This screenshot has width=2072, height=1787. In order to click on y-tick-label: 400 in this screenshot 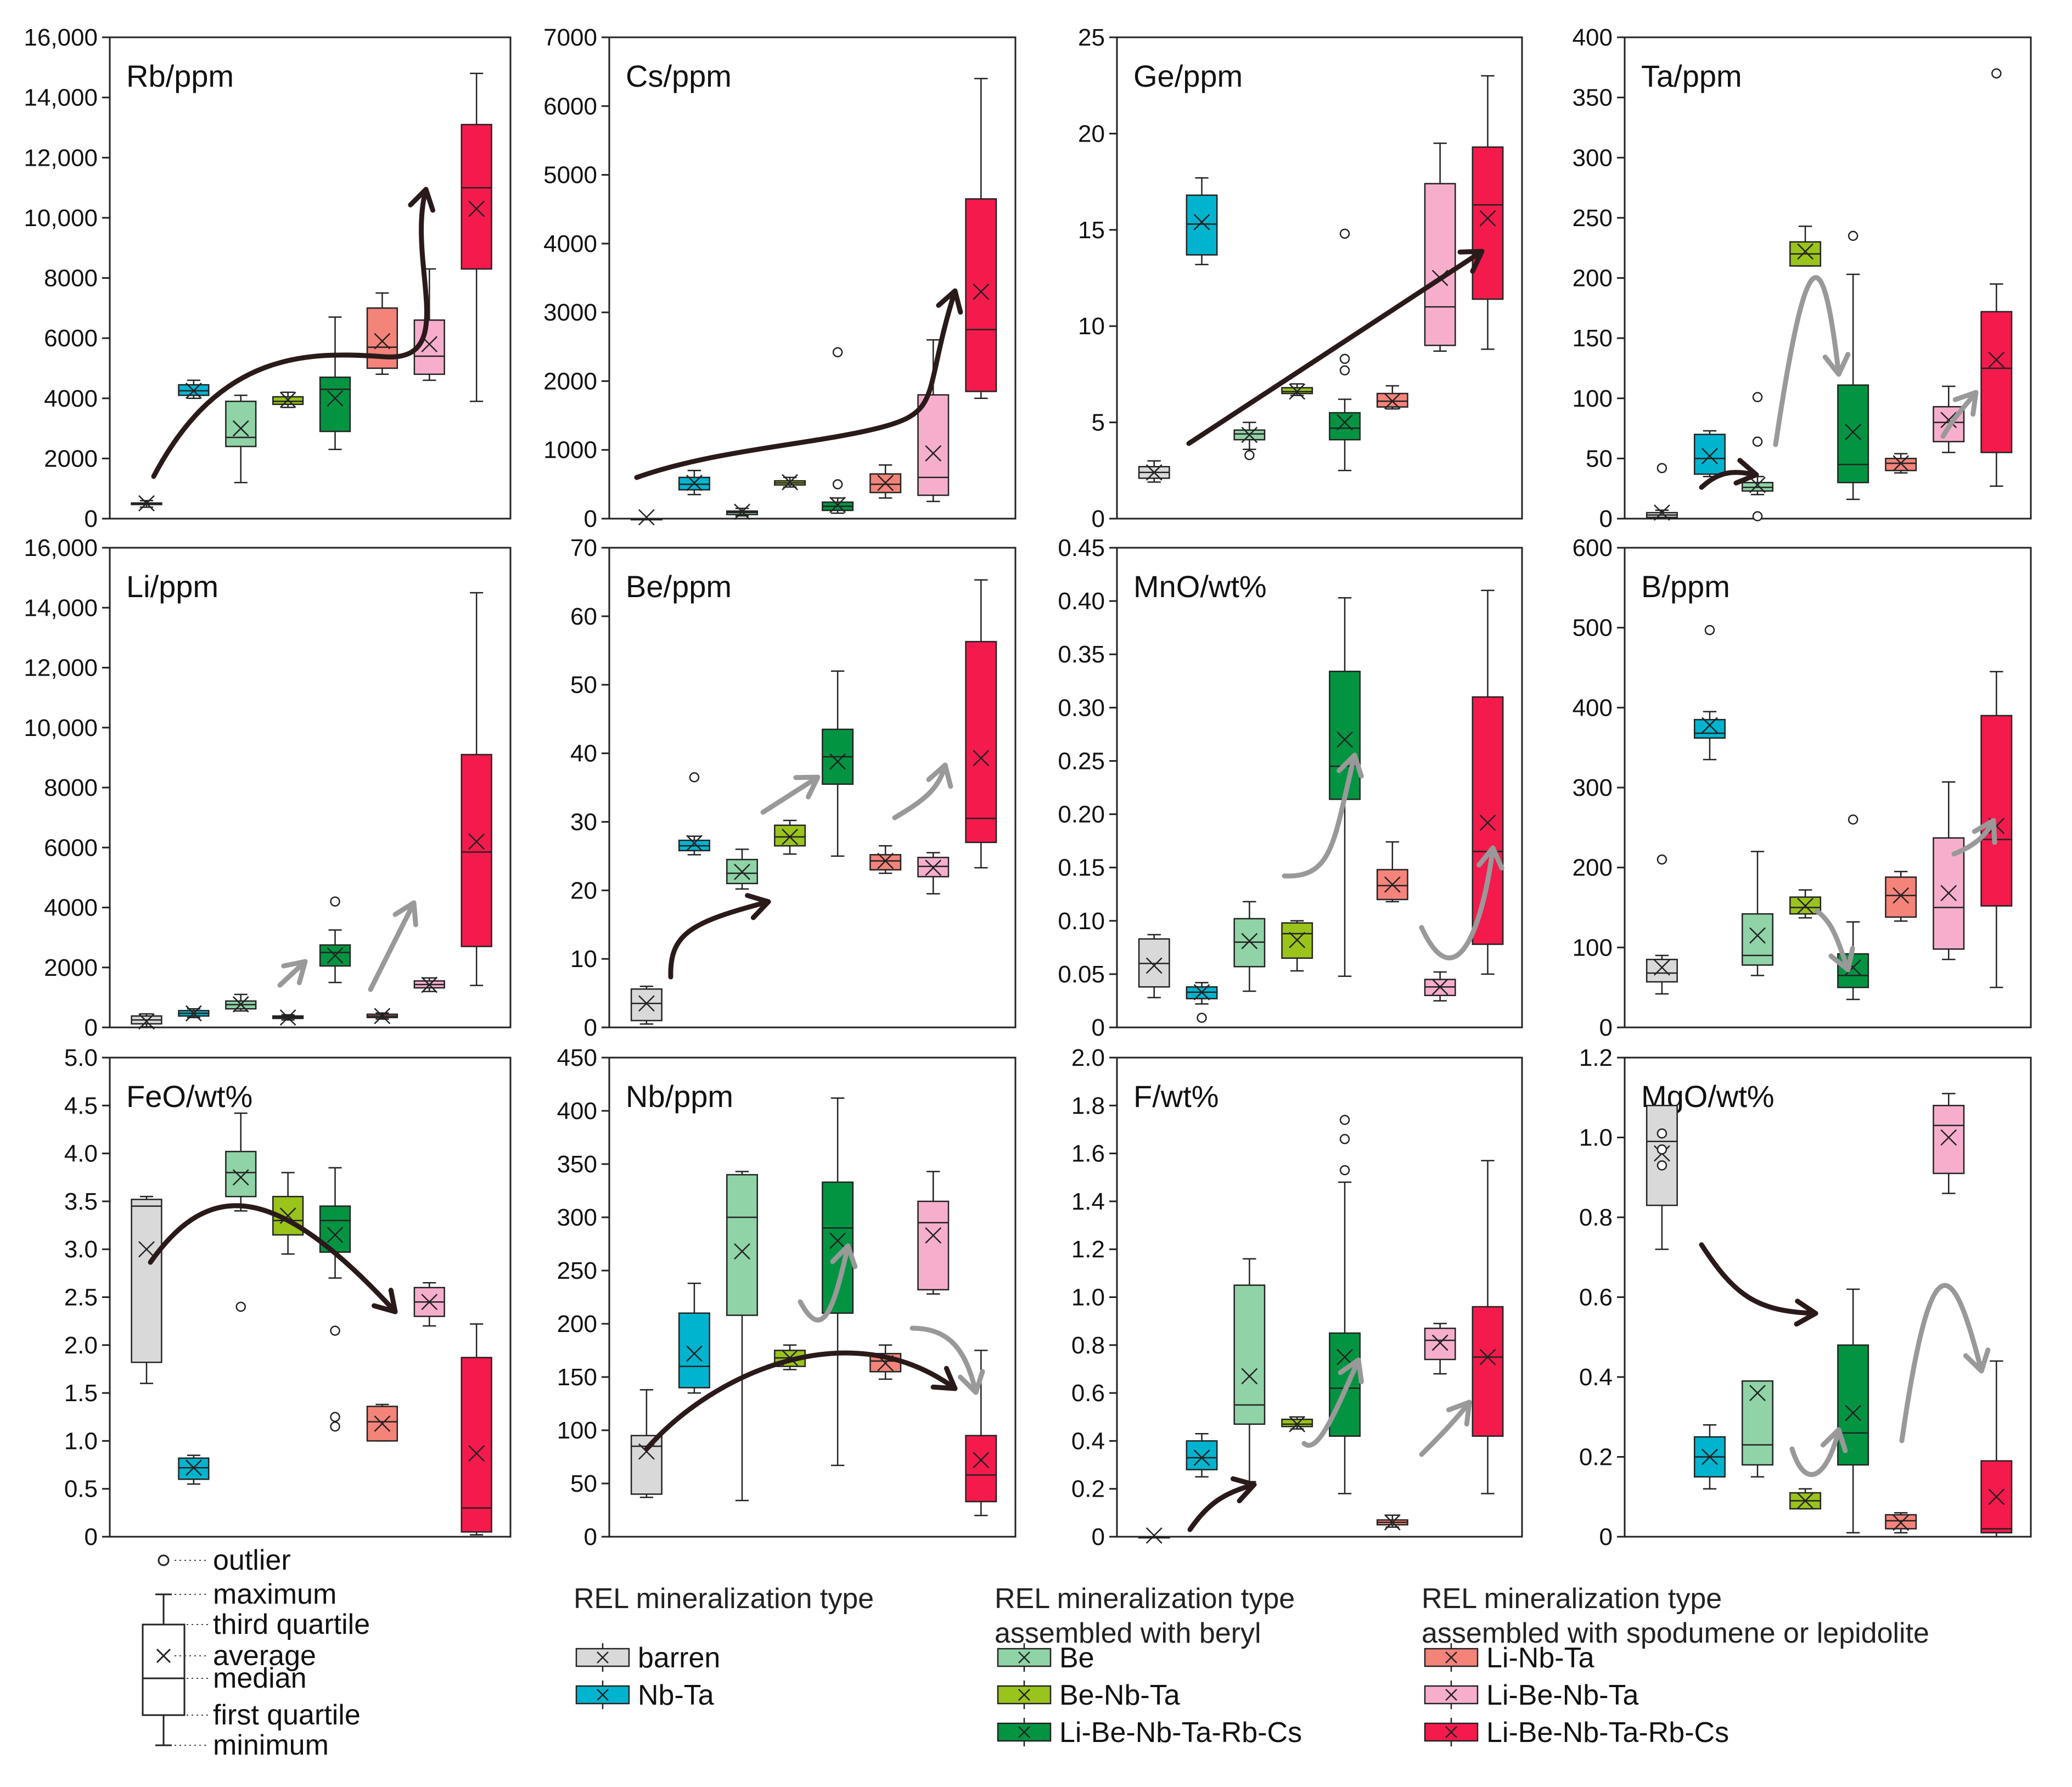, I will do `click(1593, 37)`.